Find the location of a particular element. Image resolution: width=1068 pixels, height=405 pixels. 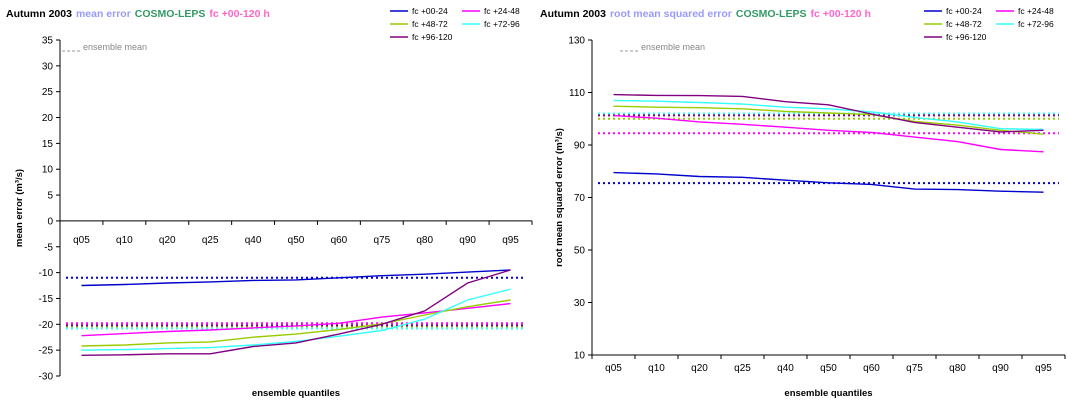

y-tick-label: 15 is located at coordinates (48, 144).